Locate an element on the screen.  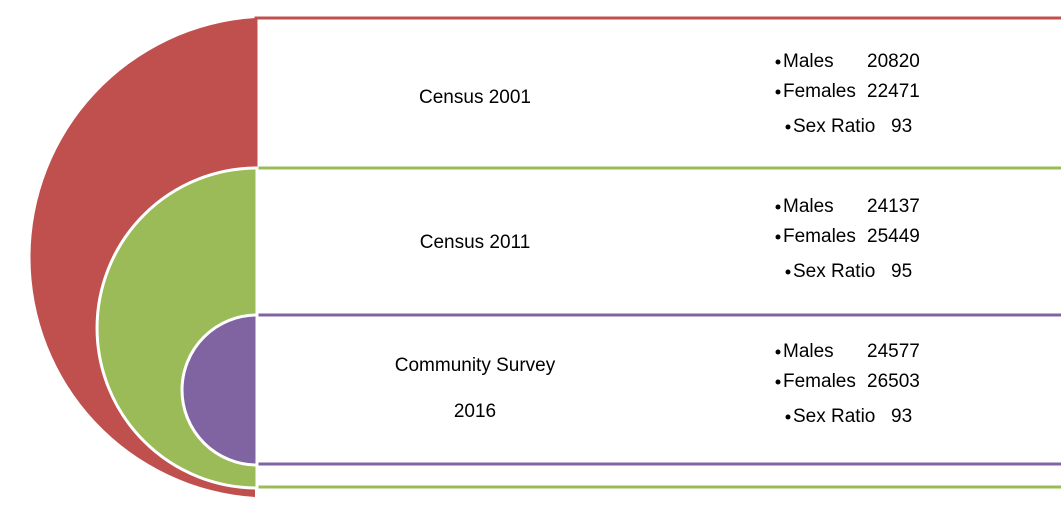
bullets is located at coordinates (783, 239).